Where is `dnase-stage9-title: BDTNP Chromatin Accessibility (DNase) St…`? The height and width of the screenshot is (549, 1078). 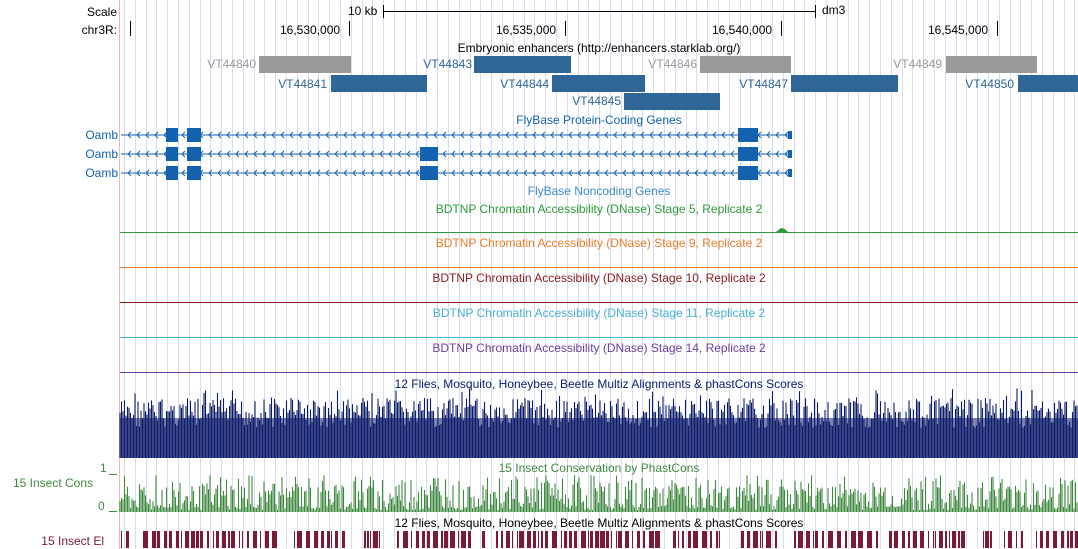 dnase-stage9-title: BDTNP Chromatin Accessibility (DNase) St… is located at coordinates (599, 243).